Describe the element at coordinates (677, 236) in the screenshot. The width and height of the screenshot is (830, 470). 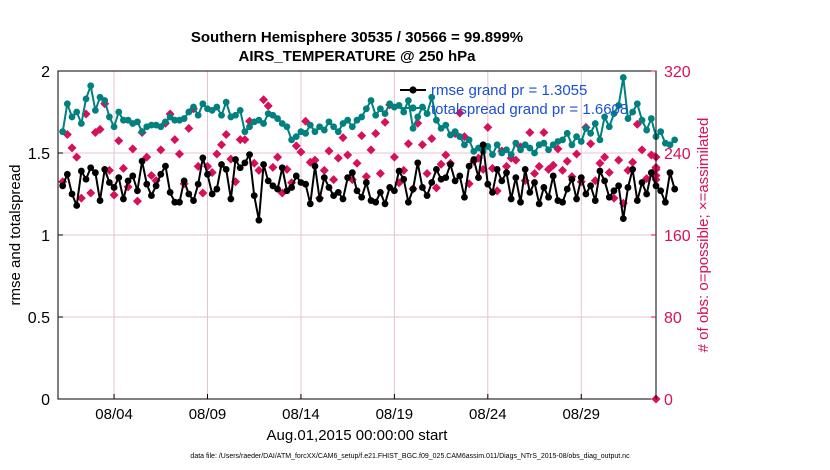
I see `y-right-tick-label: 160` at that location.